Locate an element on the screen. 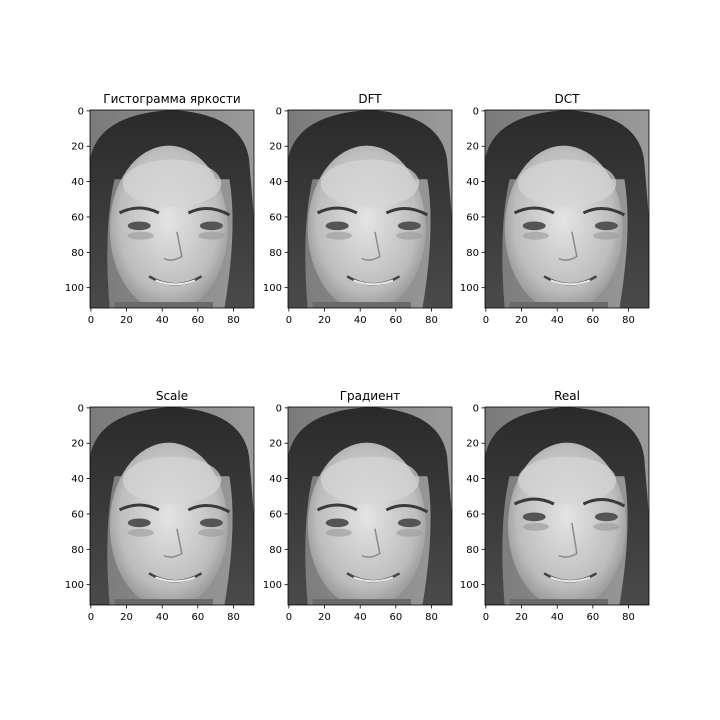 This screenshot has width=720, height=720. panel-title: DCT is located at coordinates (568, 99).